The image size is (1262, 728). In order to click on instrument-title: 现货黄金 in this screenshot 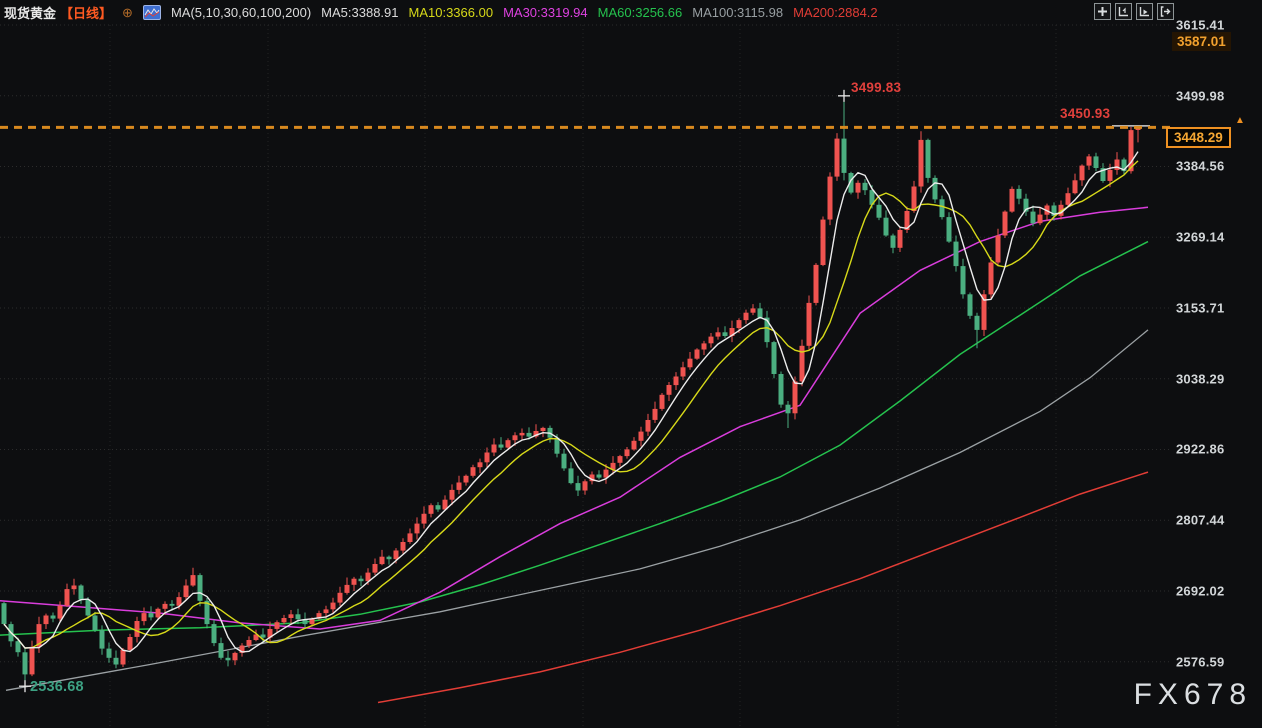, I will do `click(30, 13)`.